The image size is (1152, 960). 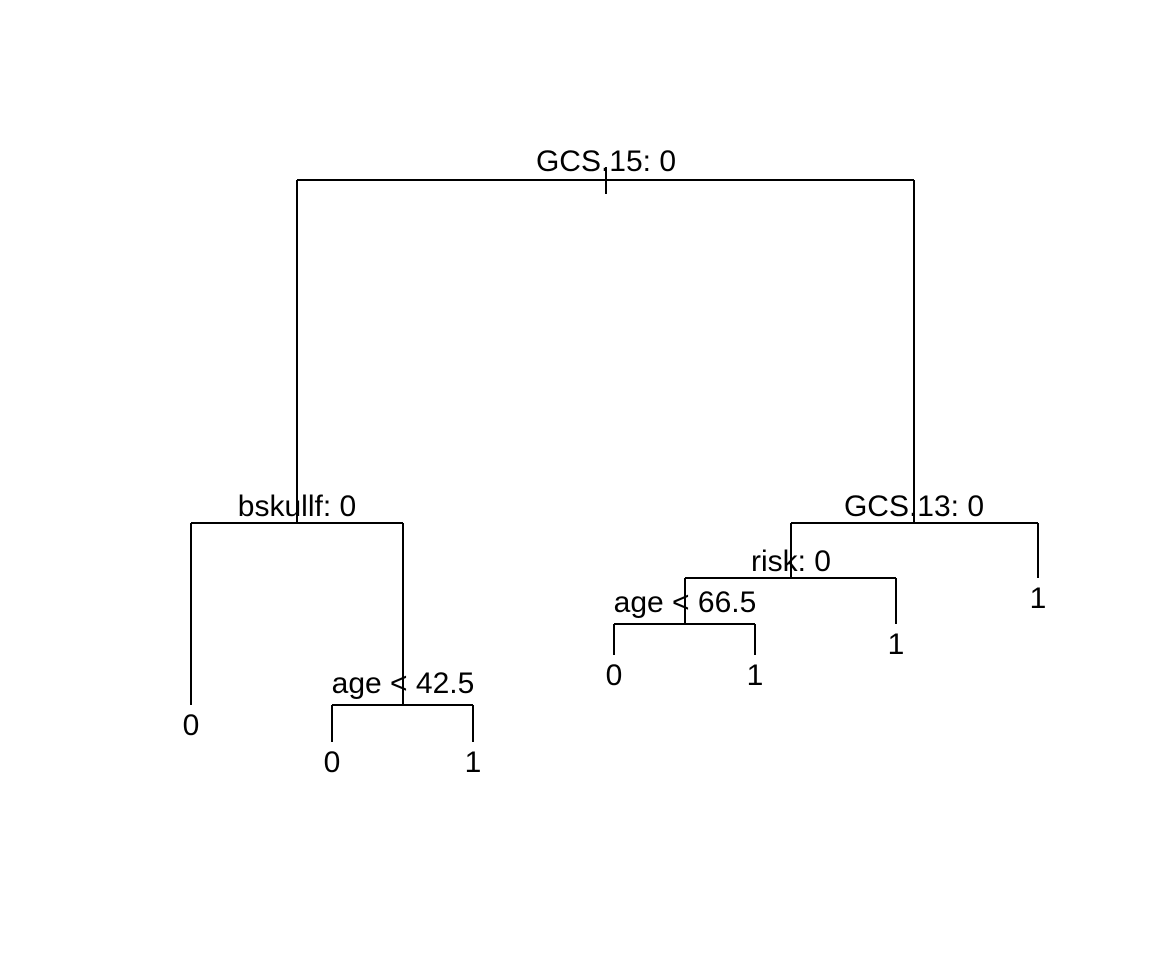 What do you see at coordinates (685, 602) in the screenshot?
I see `split-label: age < 66.5` at bounding box center [685, 602].